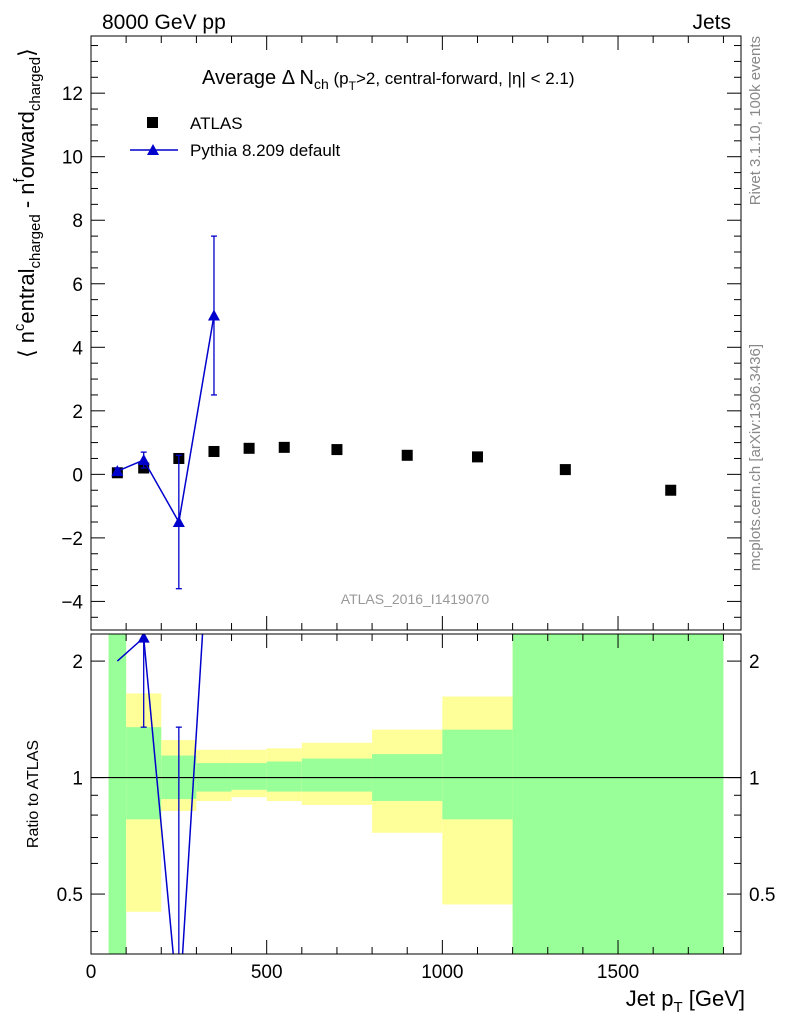  I want to click on legend-atlas-label: ATLAS, so click(216, 123).